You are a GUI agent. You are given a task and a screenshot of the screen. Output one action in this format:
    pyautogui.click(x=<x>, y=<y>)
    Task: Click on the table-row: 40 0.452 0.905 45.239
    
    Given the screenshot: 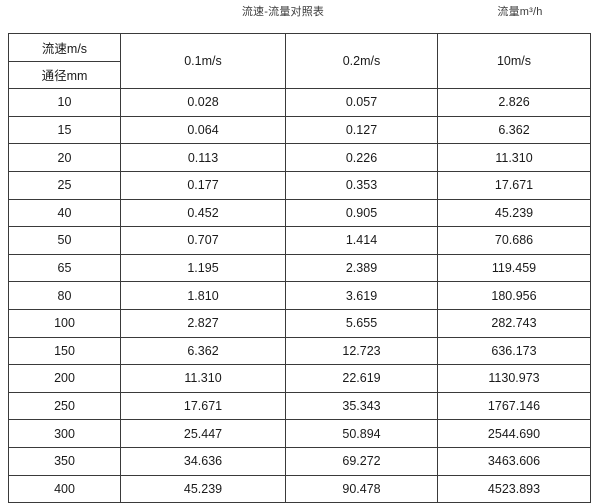 What is the action you would take?
    pyautogui.click(x=299, y=213)
    